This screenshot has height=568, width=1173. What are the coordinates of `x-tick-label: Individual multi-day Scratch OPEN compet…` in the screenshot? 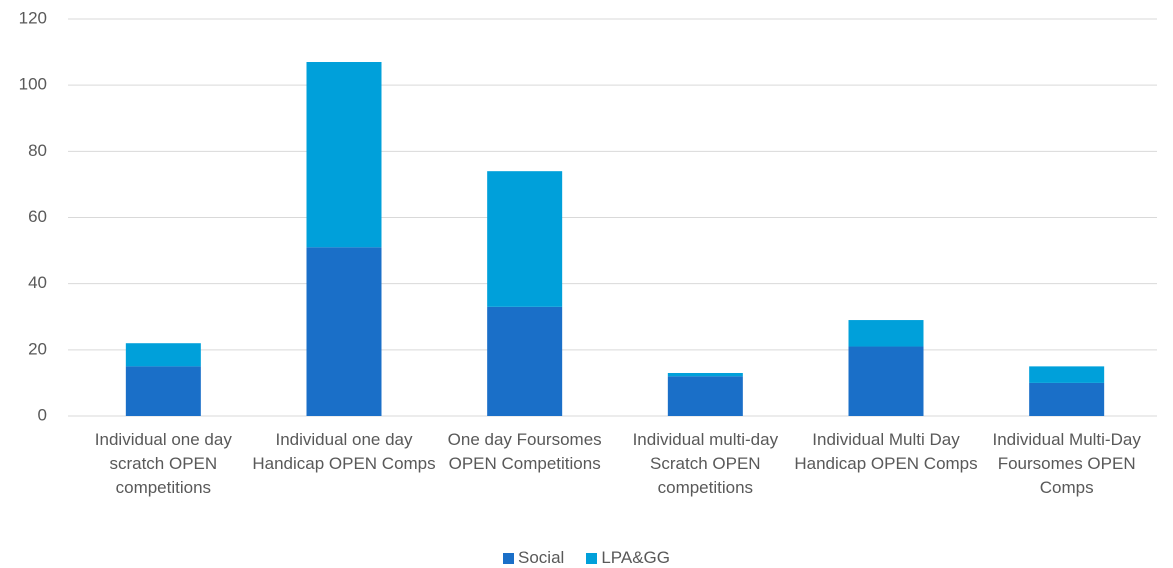 It's located at (705, 463).